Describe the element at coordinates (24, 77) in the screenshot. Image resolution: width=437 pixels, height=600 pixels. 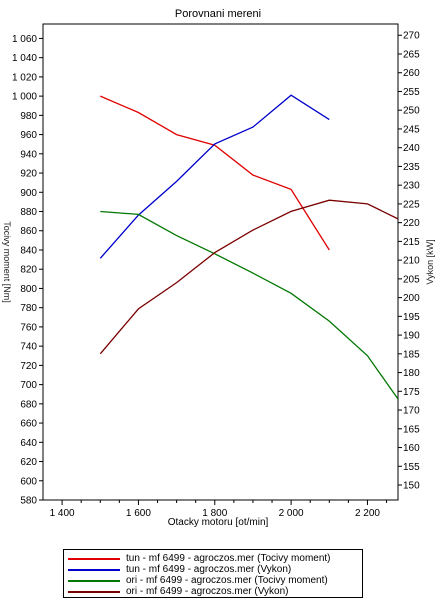
I see `y-left-tick-label: 1 020` at that location.